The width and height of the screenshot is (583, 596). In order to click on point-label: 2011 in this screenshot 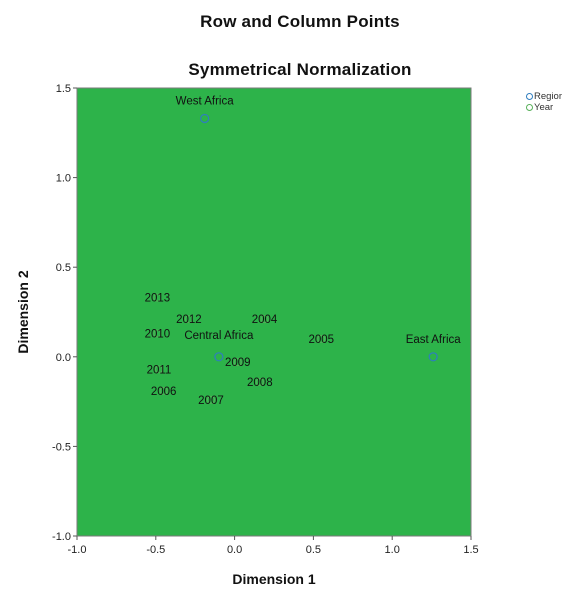, I will do `click(159, 370)`.